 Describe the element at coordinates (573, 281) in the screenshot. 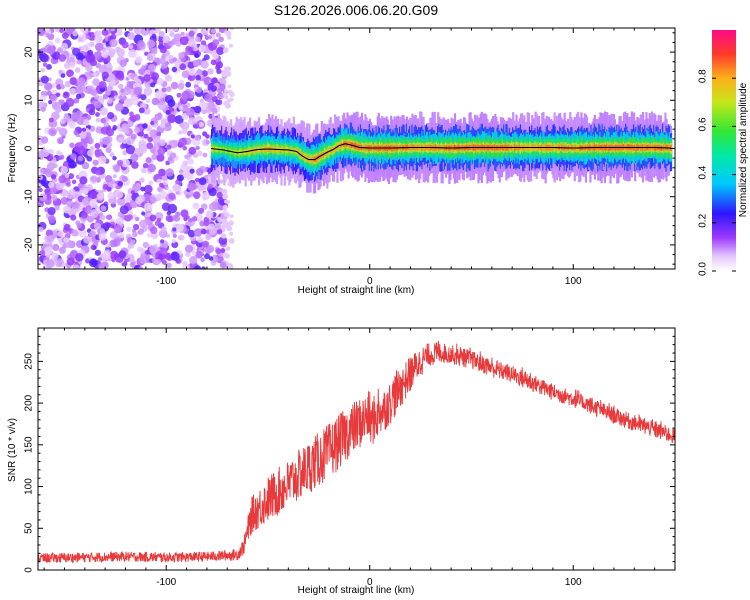

I see `spectrogram-xtick-label: 100` at that location.